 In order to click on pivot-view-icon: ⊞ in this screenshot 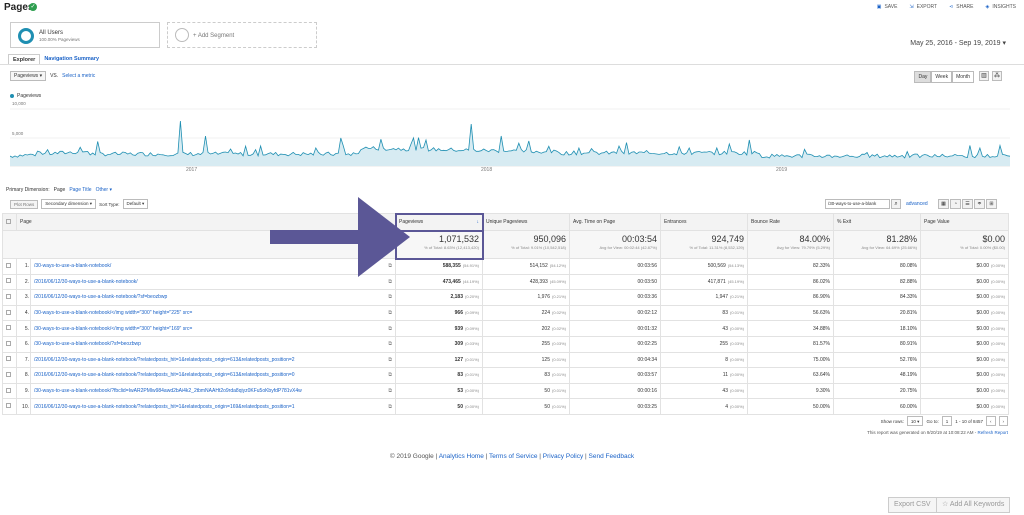, I will do `click(991, 204)`.